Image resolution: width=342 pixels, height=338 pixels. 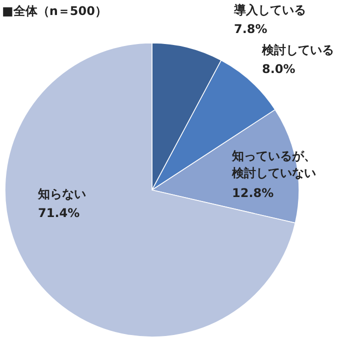 I want to click on data-label: 12.8%, so click(x=253, y=193).